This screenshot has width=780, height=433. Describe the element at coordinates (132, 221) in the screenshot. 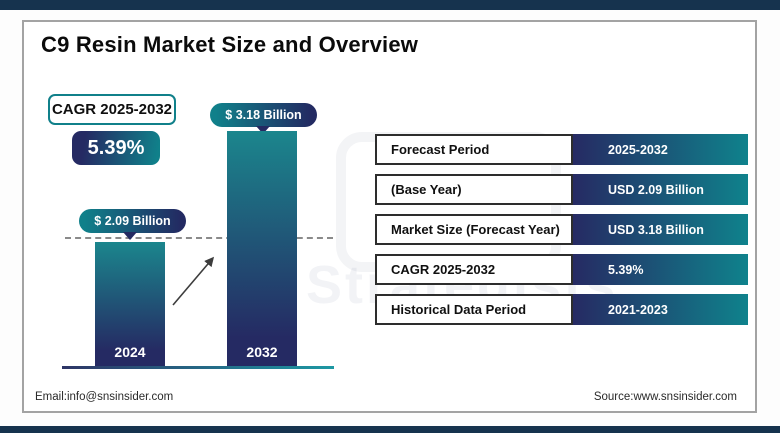

I see `bar-value-pill-2024: $ 2.09 Billion` at that location.